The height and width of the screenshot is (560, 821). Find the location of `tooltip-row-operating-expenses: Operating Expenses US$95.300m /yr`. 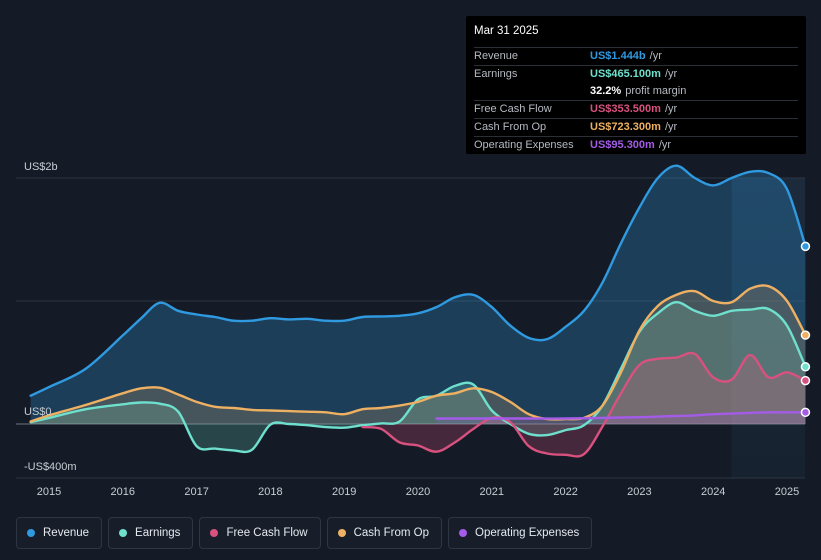

tooltip-row-operating-expenses: Operating Expenses US$95.300m /yr is located at coordinates (636, 145).